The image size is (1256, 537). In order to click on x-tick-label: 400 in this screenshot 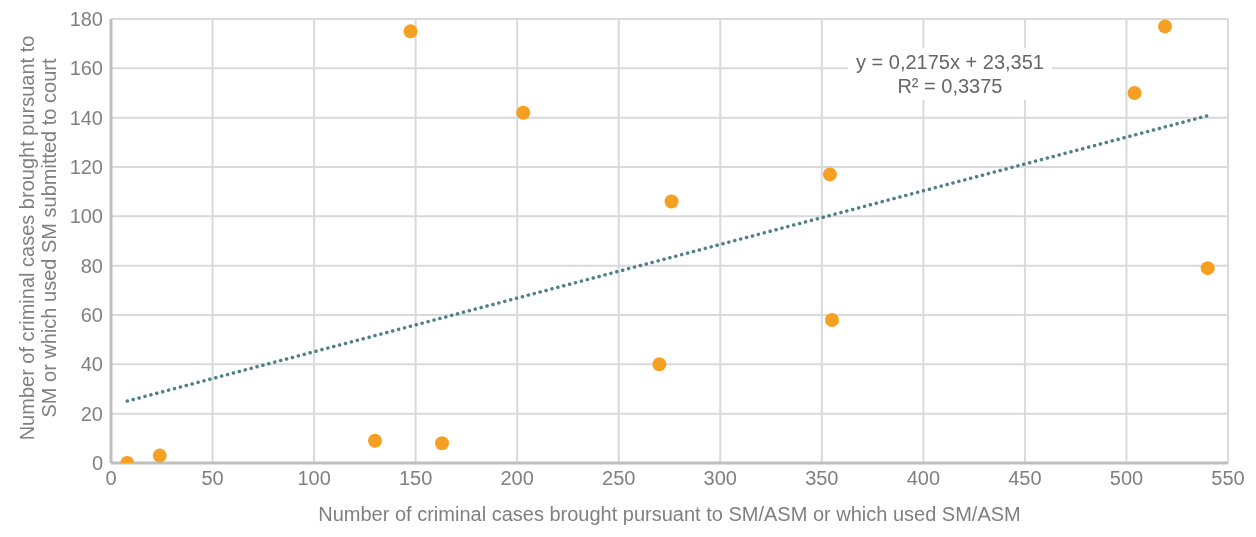, I will do `click(923, 478)`.